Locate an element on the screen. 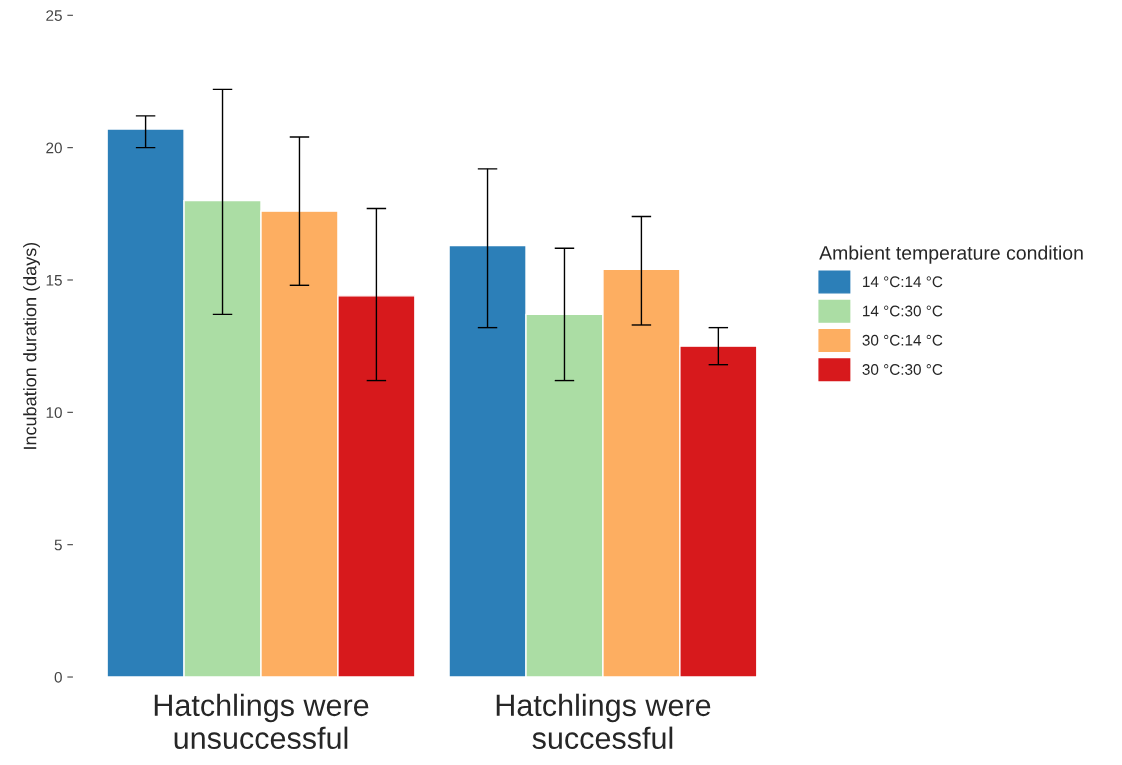 The width and height of the screenshot is (1122, 765). x-tick-label: Hatchlings were unsuccessful is located at coordinates (261, 721).